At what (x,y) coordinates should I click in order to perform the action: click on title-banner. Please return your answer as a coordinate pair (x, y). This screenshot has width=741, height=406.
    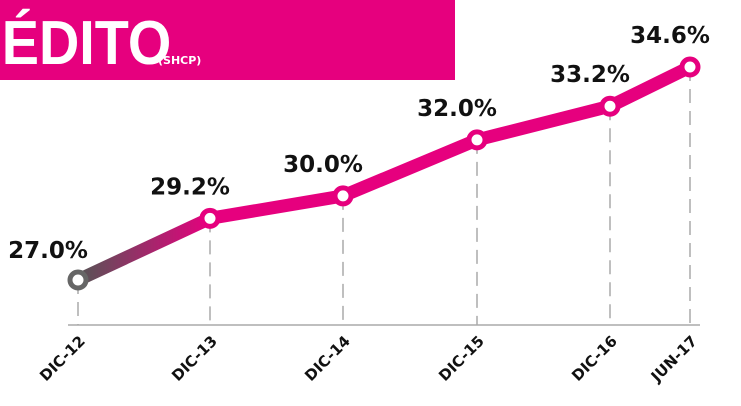
    Looking at the image, I should click on (227, 40).